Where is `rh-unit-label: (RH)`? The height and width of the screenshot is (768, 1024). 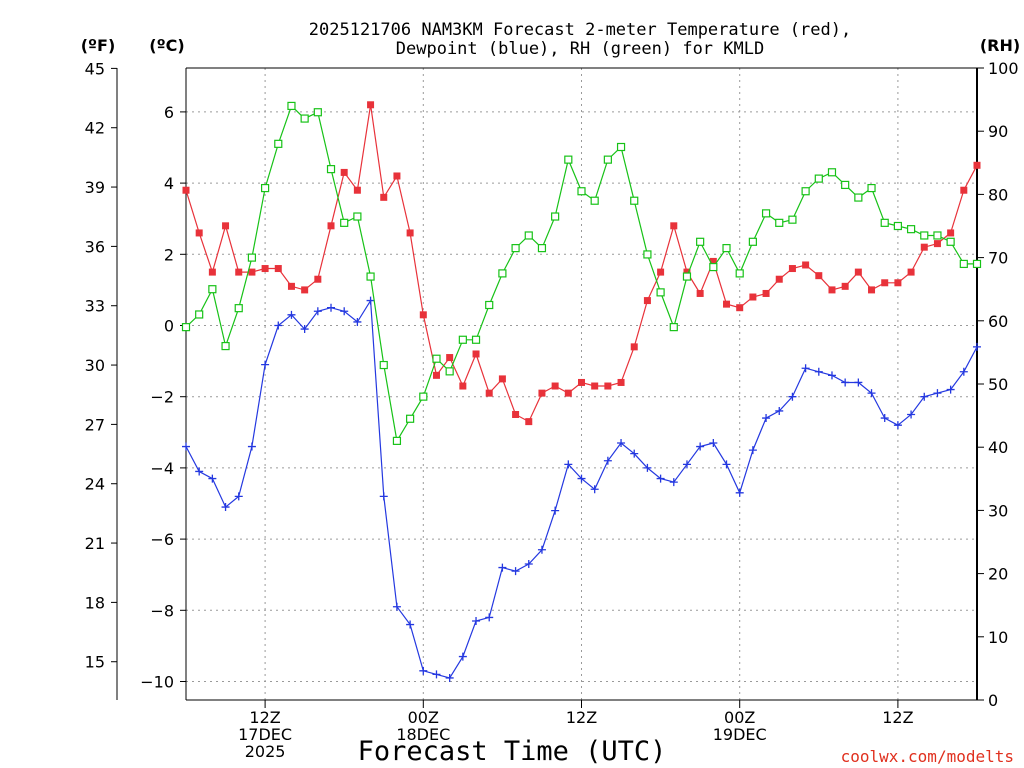
rh-unit-label: (RH) is located at coordinates (1000, 45).